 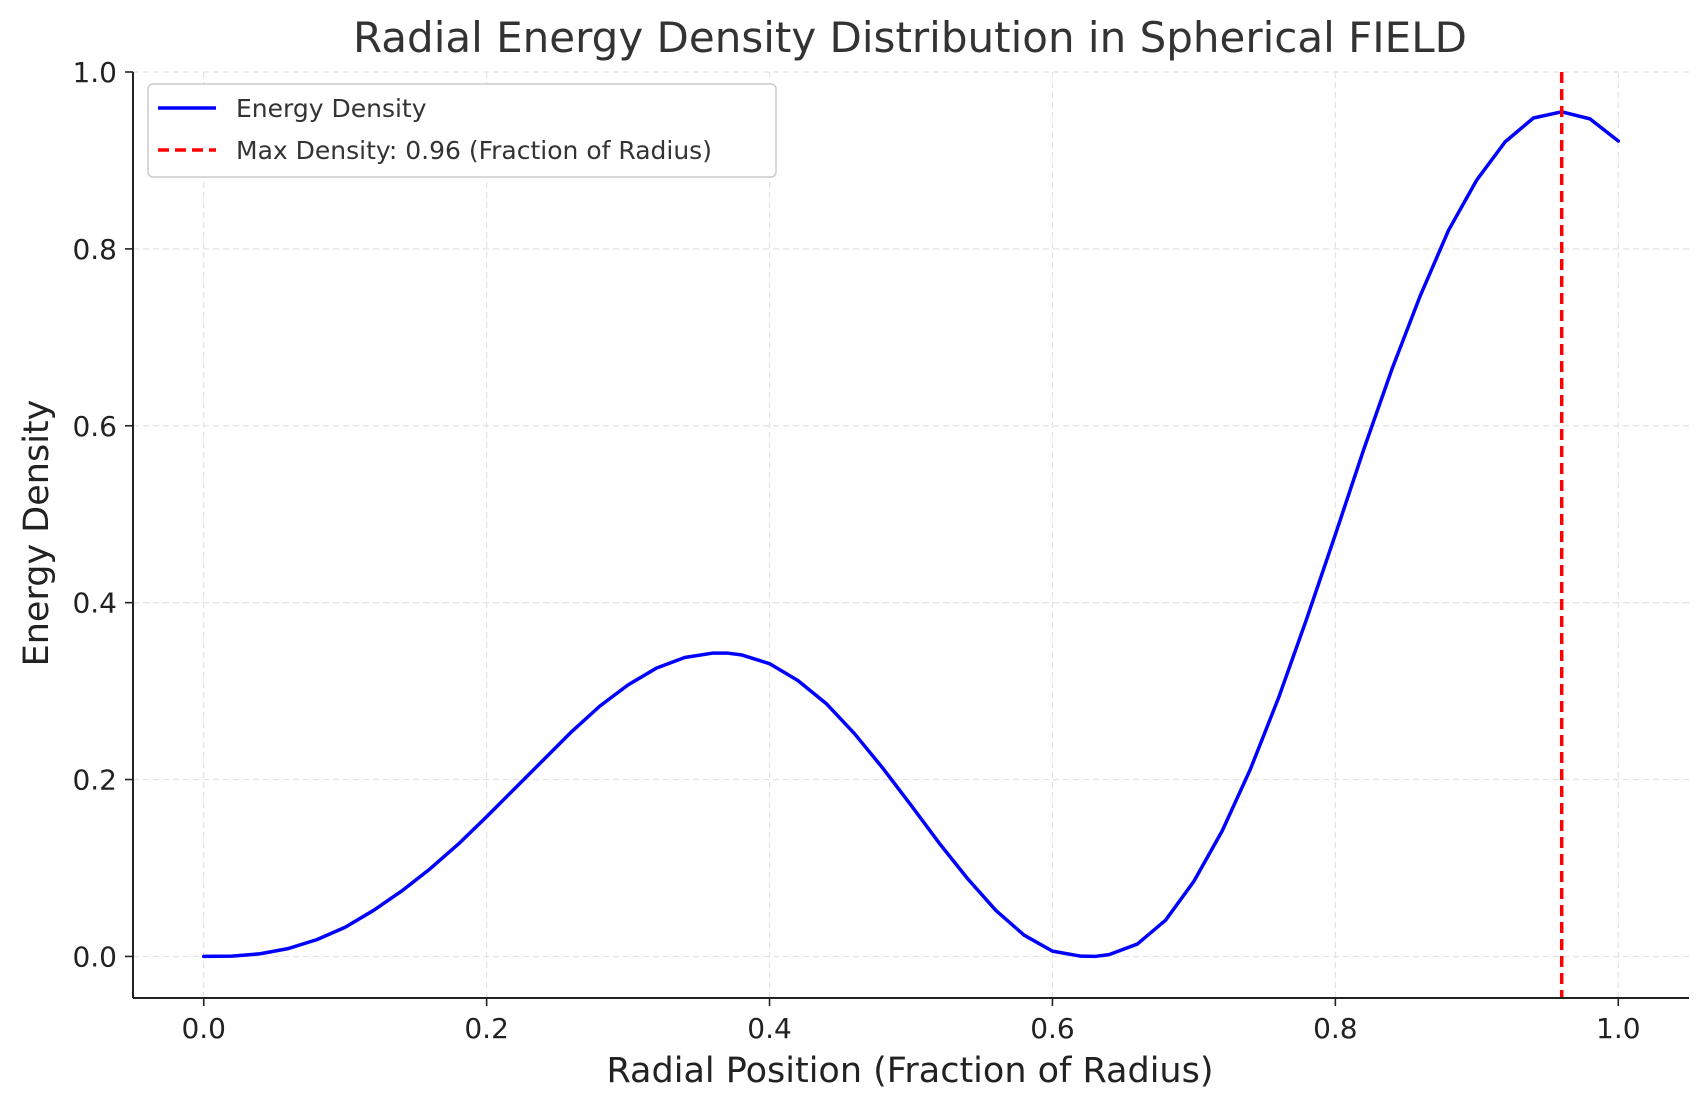 I want to click on x-tick-label: 0.2, so click(x=486, y=1028).